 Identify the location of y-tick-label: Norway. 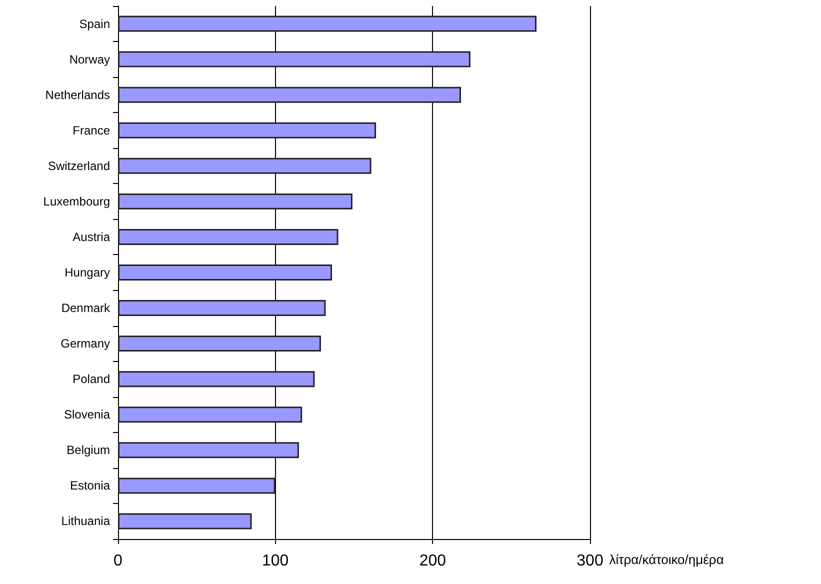
(89, 59).